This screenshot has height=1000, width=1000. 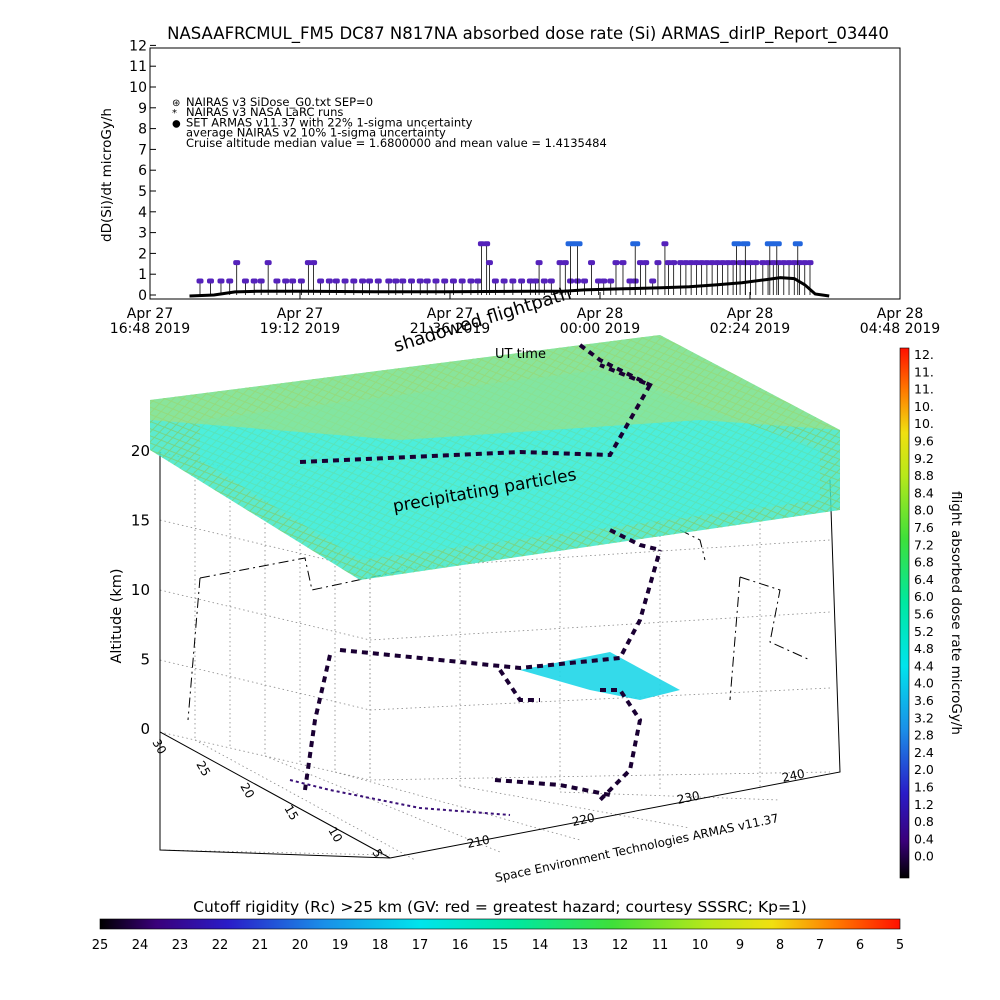 I want to click on colorbar-bottom-ticks: 25 24 23 22 21 20 19 18 17 16 15 14 13 12 11 10 9 8 7 6 5, so click(x=498, y=945).